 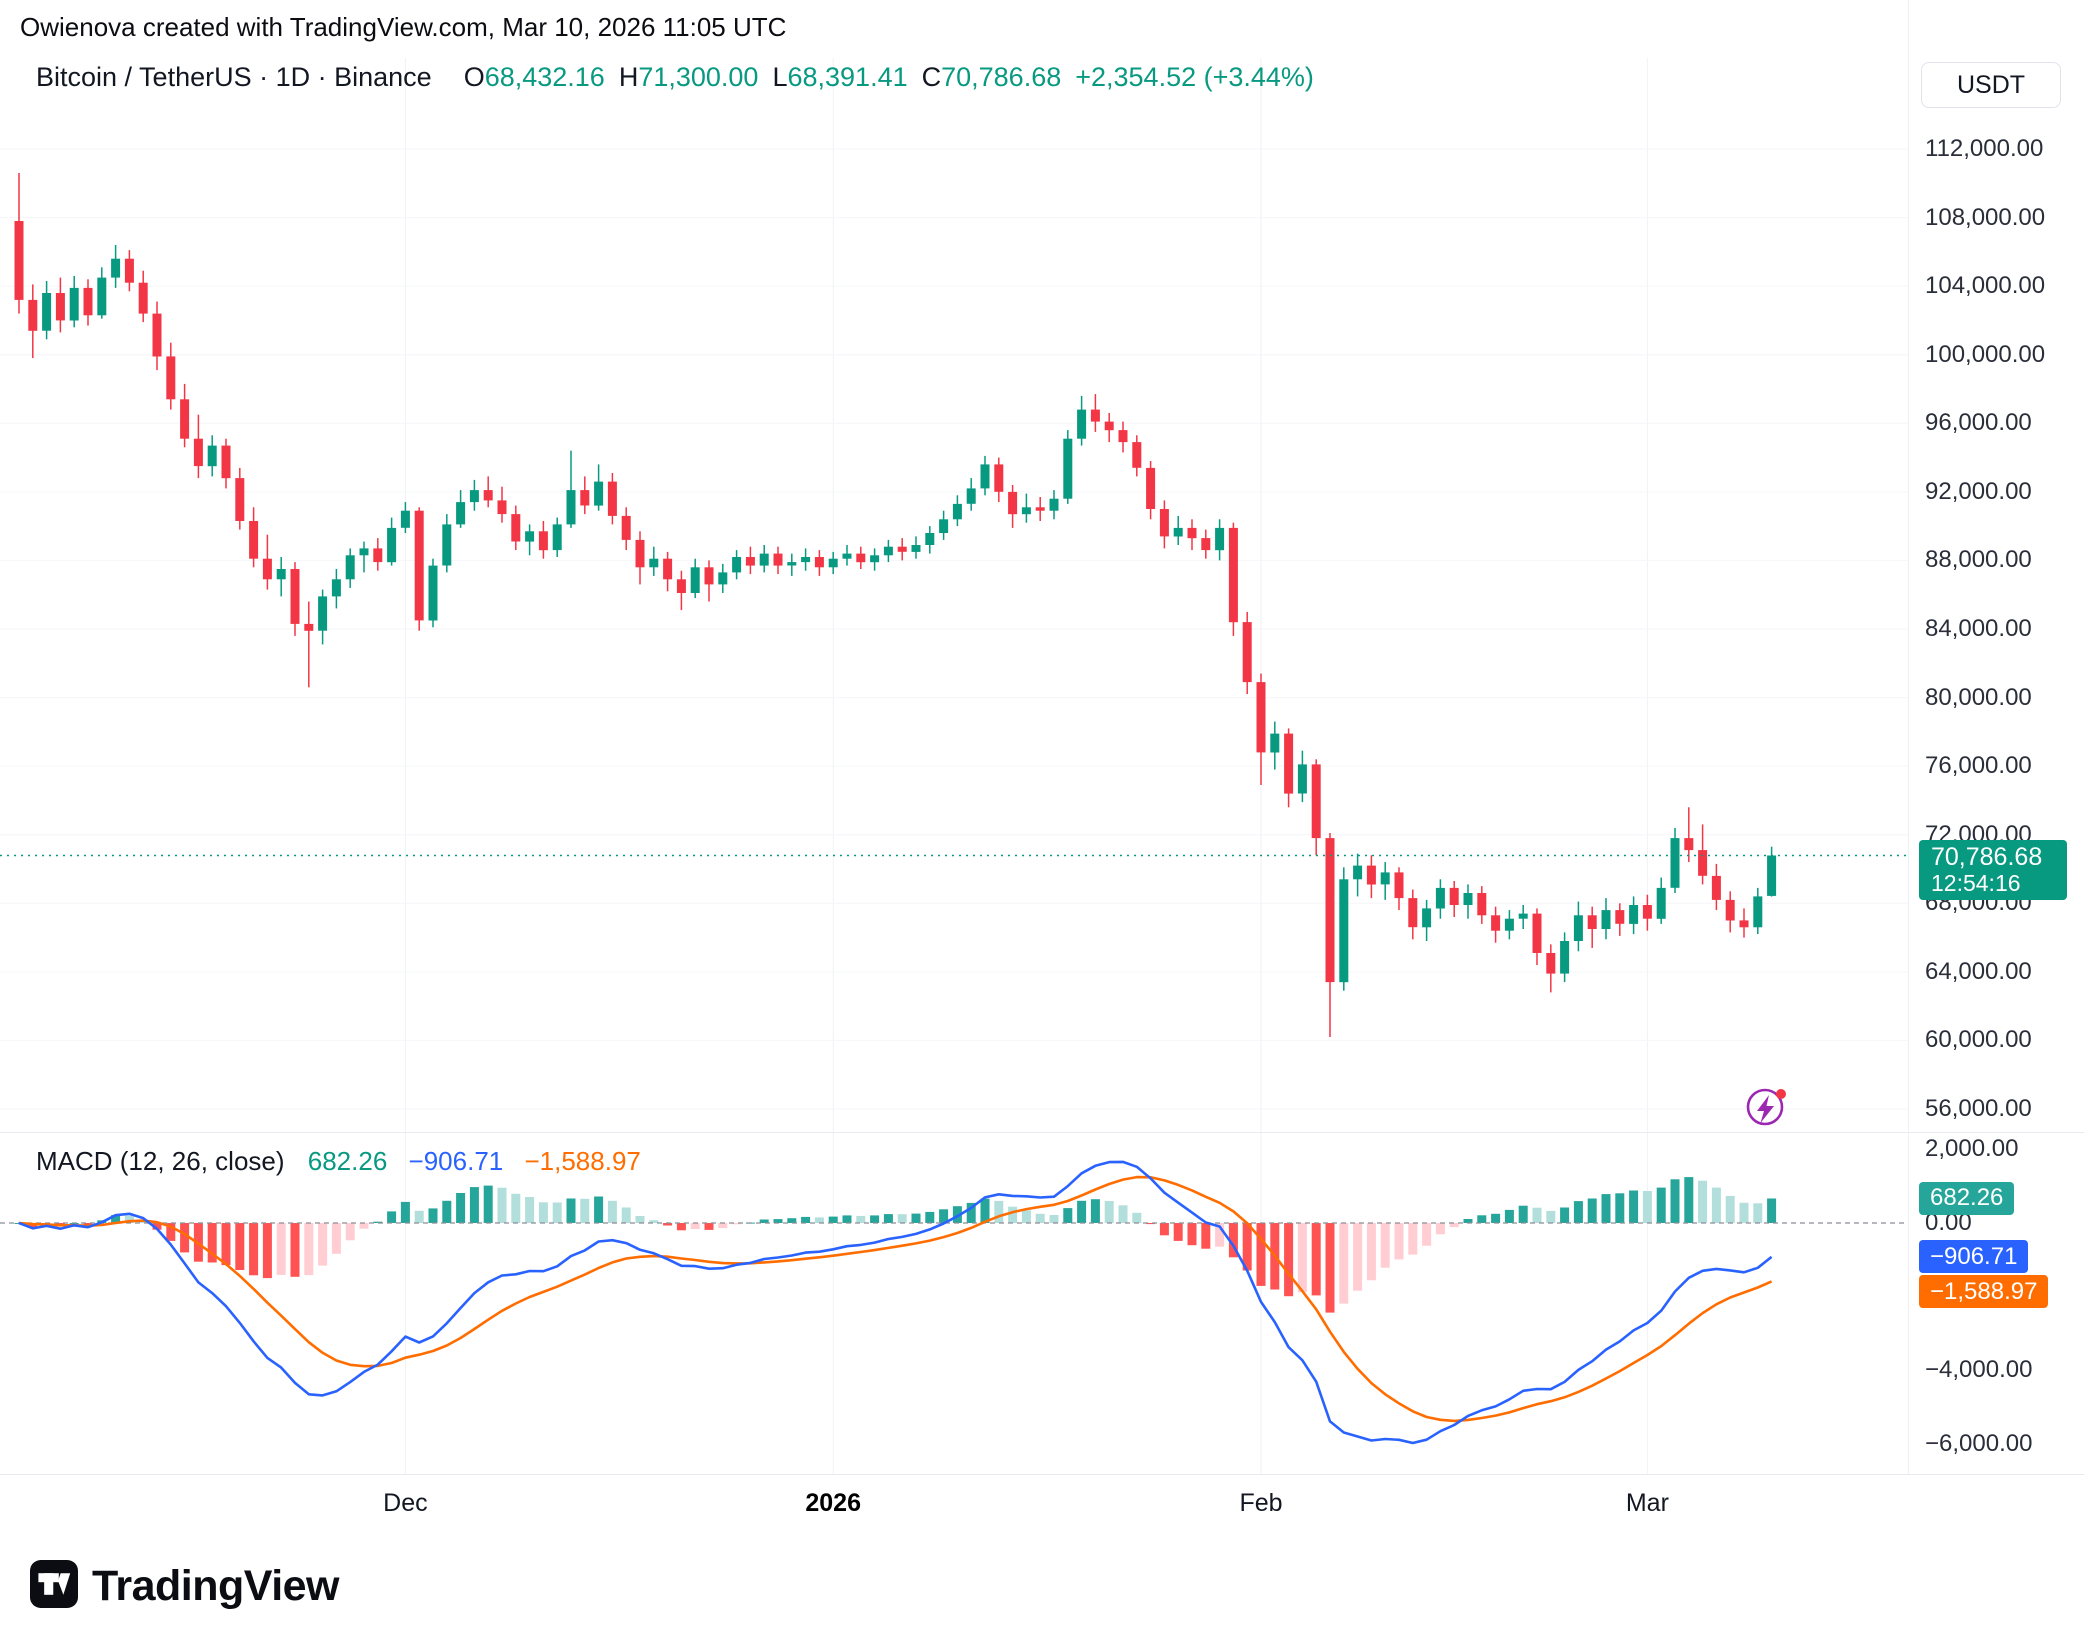 What do you see at coordinates (1261, 1503) in the screenshot?
I see `time-axis-label: Feb` at bounding box center [1261, 1503].